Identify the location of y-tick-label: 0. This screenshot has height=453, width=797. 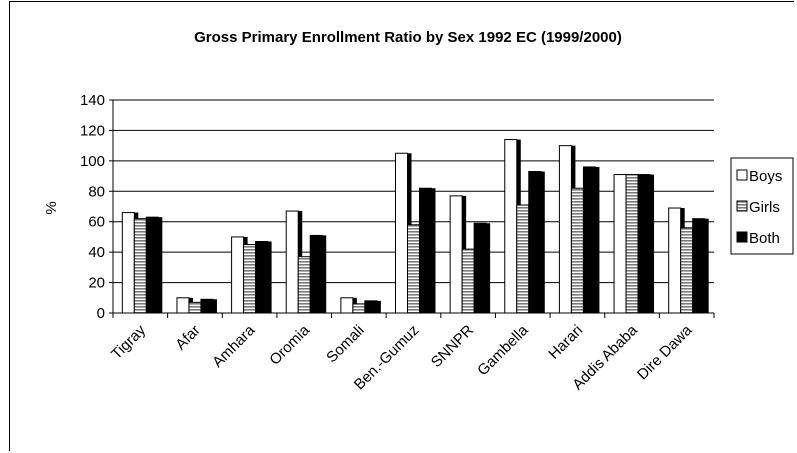
(101, 313).